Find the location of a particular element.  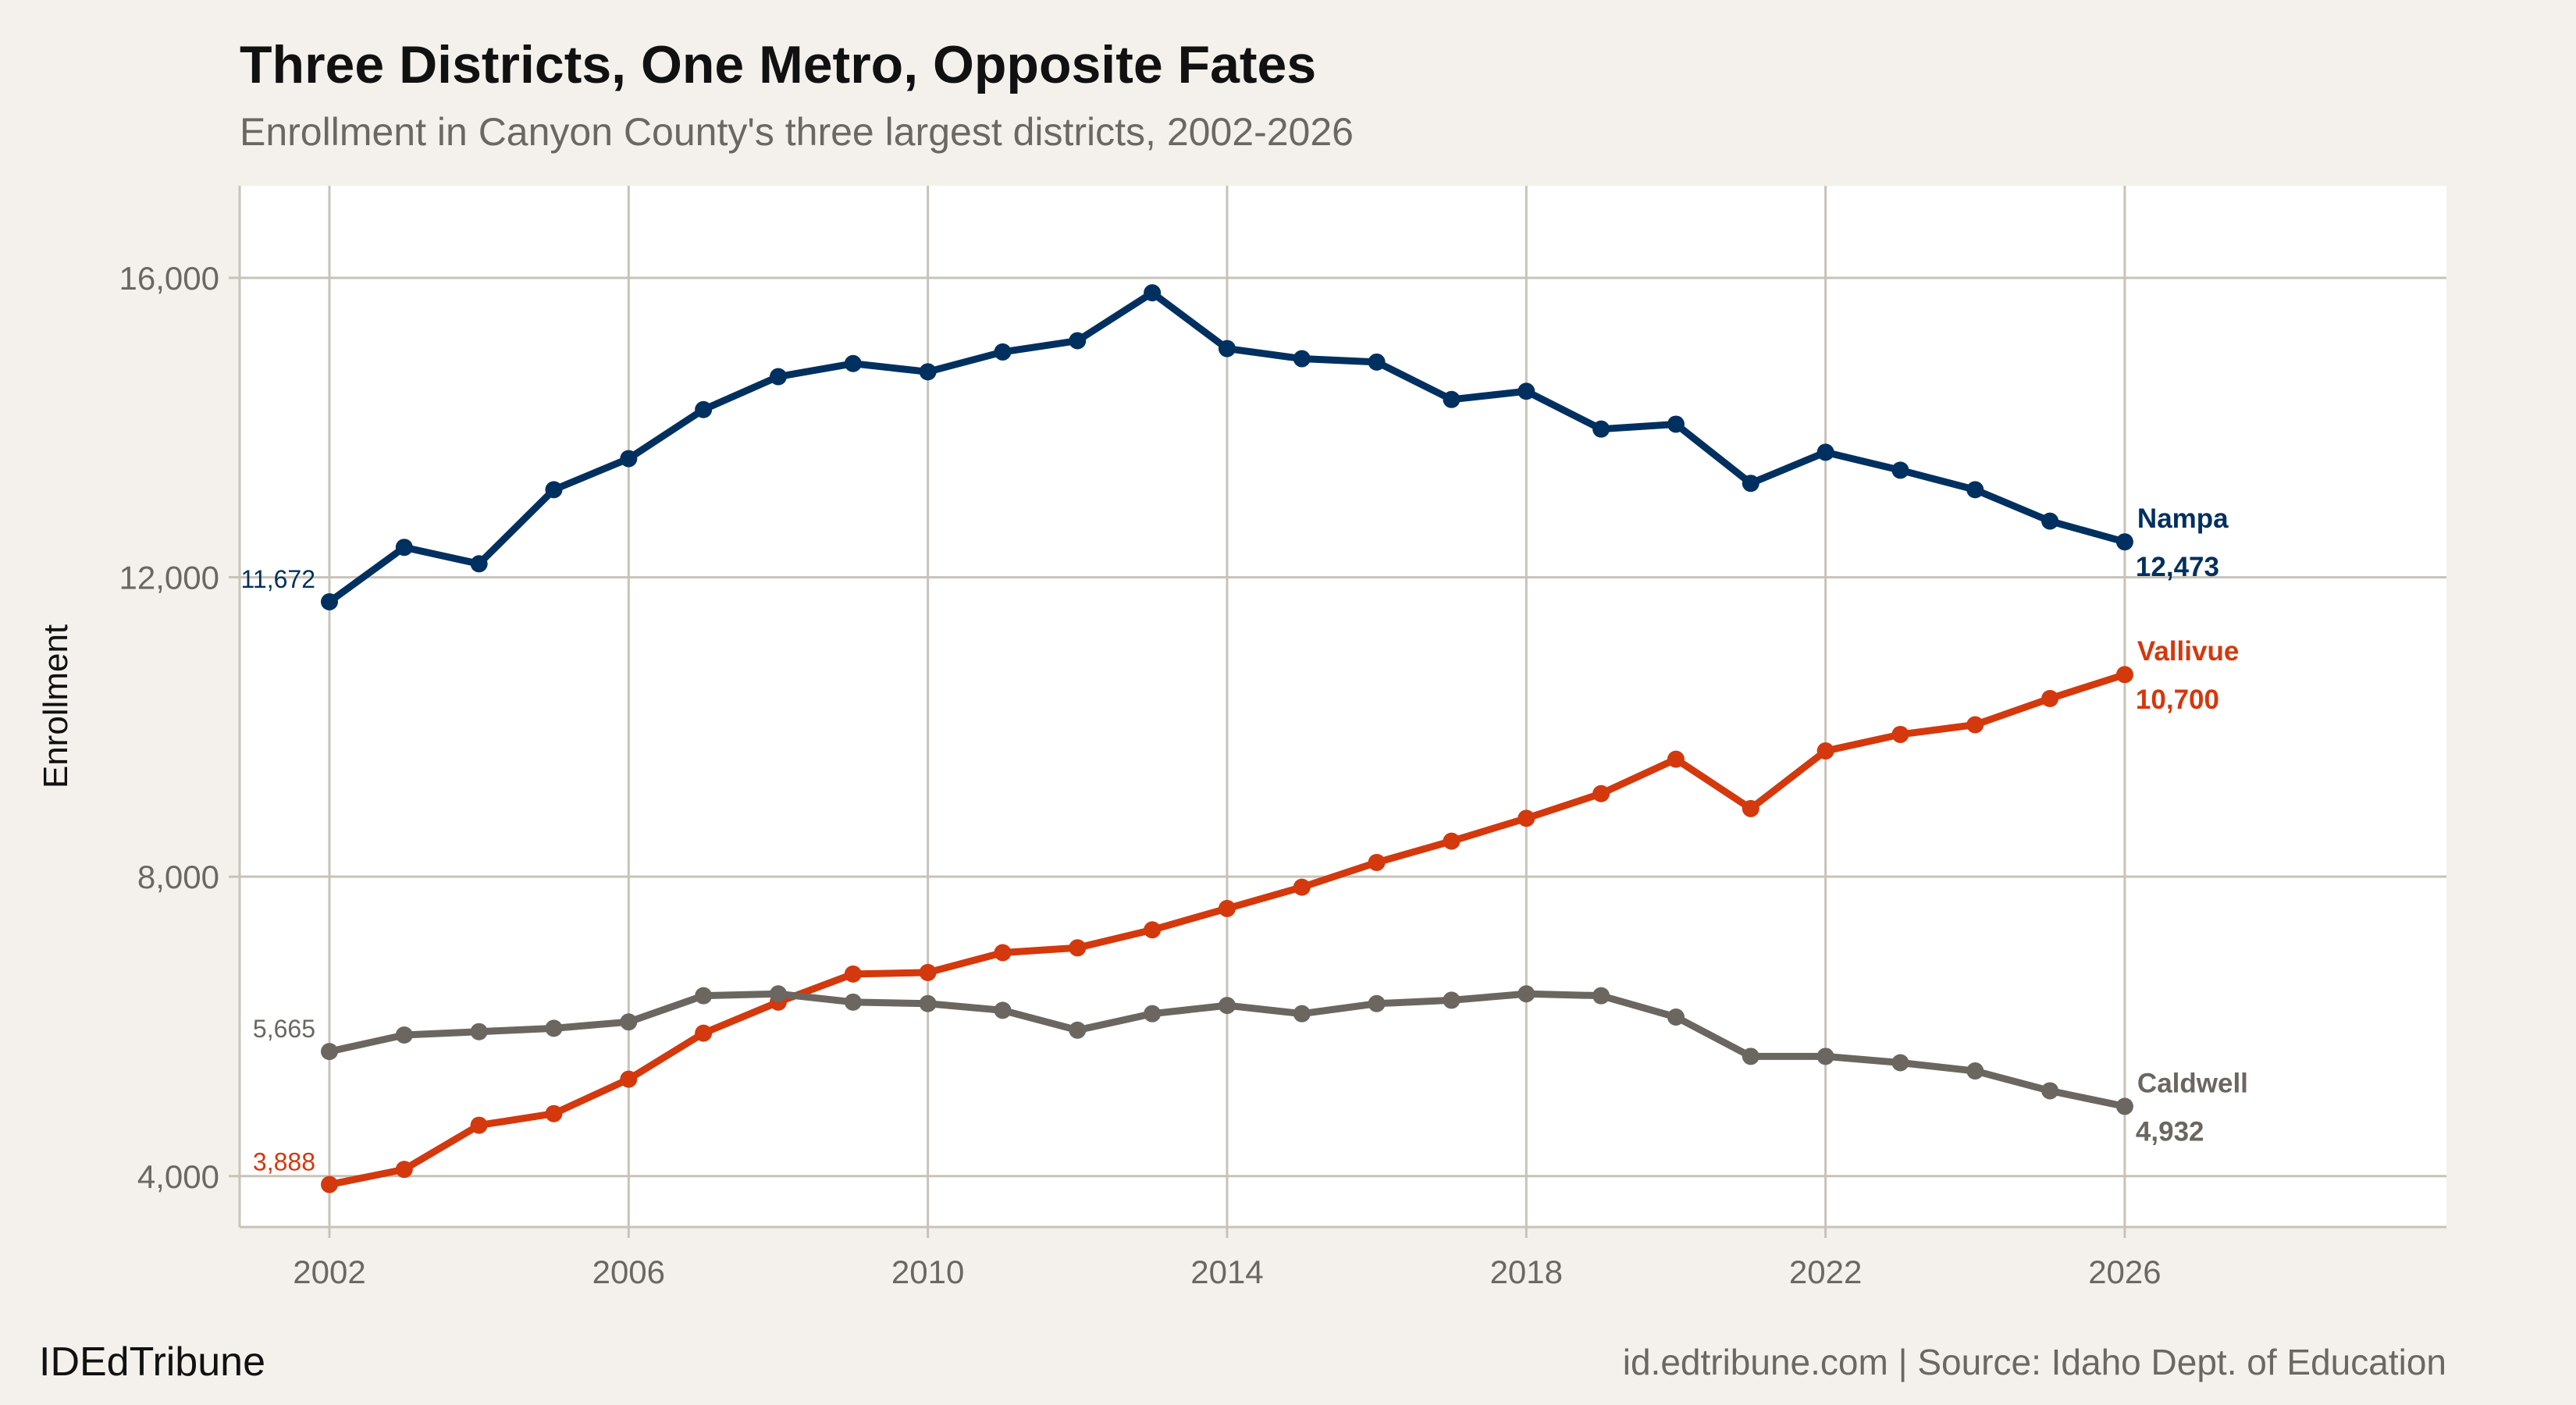

start-value-label: 11,672 is located at coordinates (277, 579).